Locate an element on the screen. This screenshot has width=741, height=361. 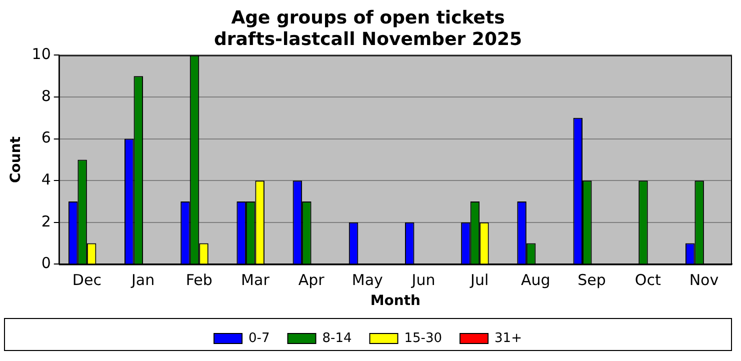
text: Age groups of open tickets is located at coordinates (368, 17).